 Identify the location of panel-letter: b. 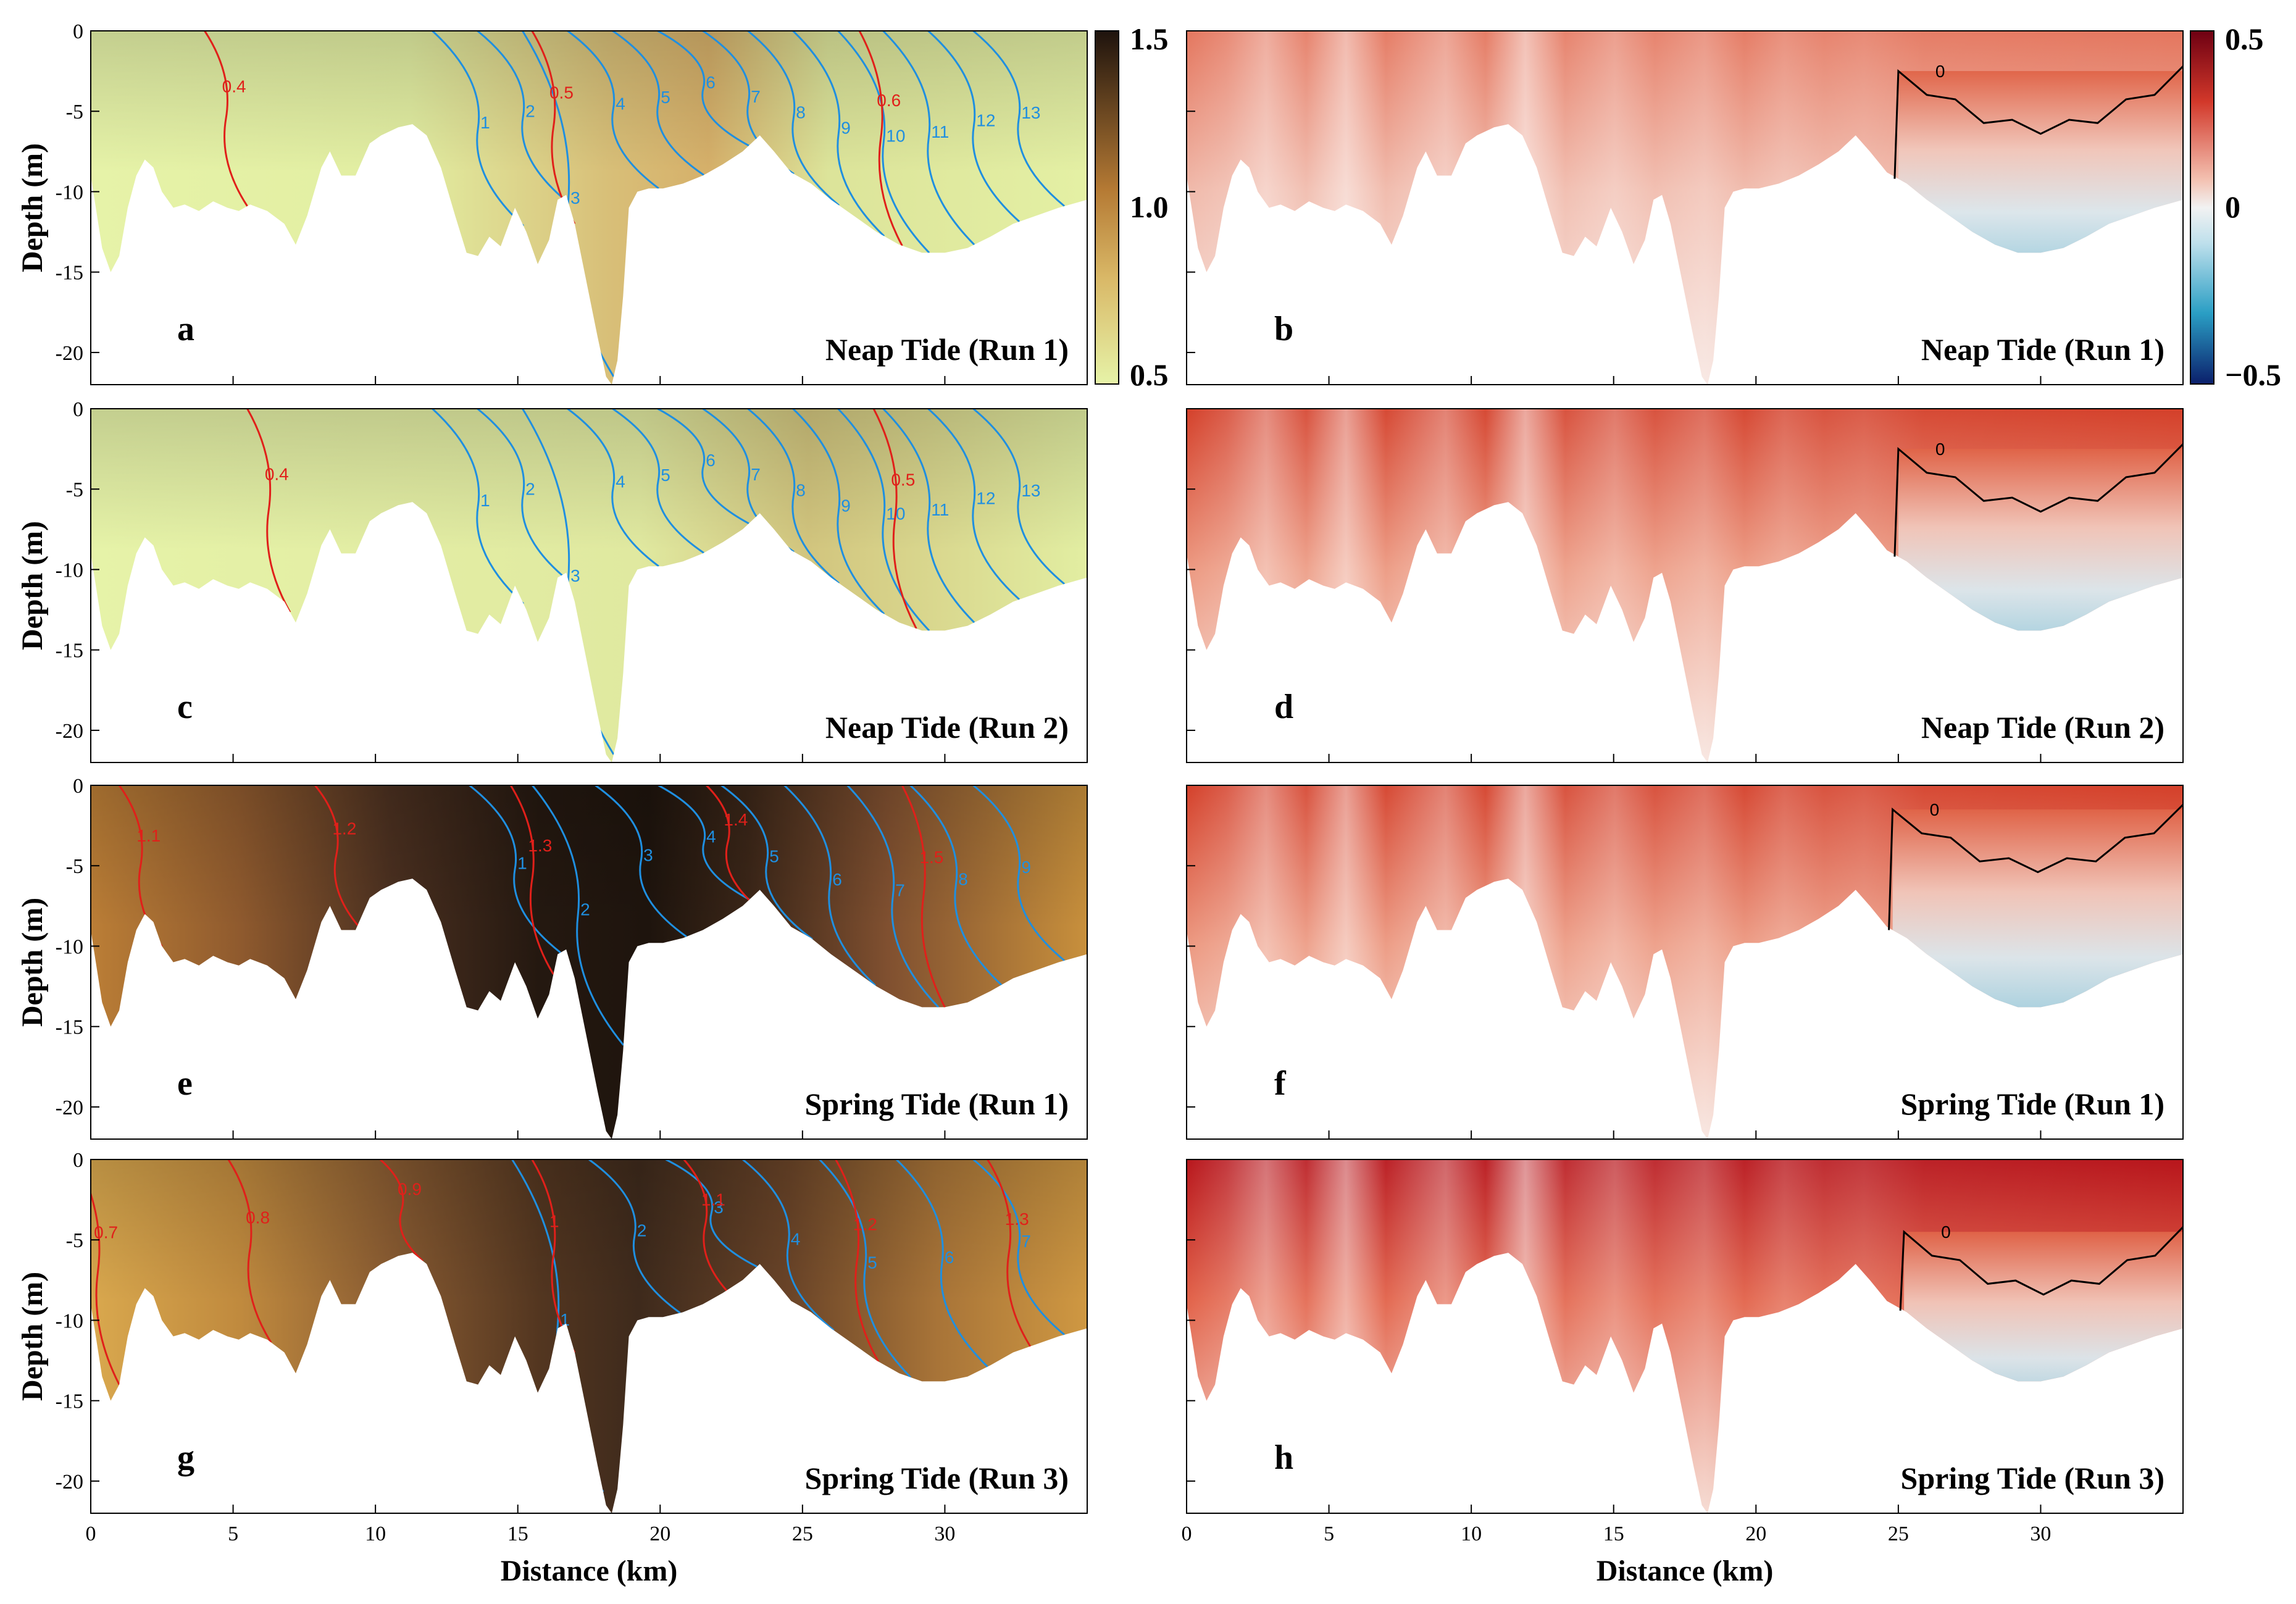
(1283, 329).